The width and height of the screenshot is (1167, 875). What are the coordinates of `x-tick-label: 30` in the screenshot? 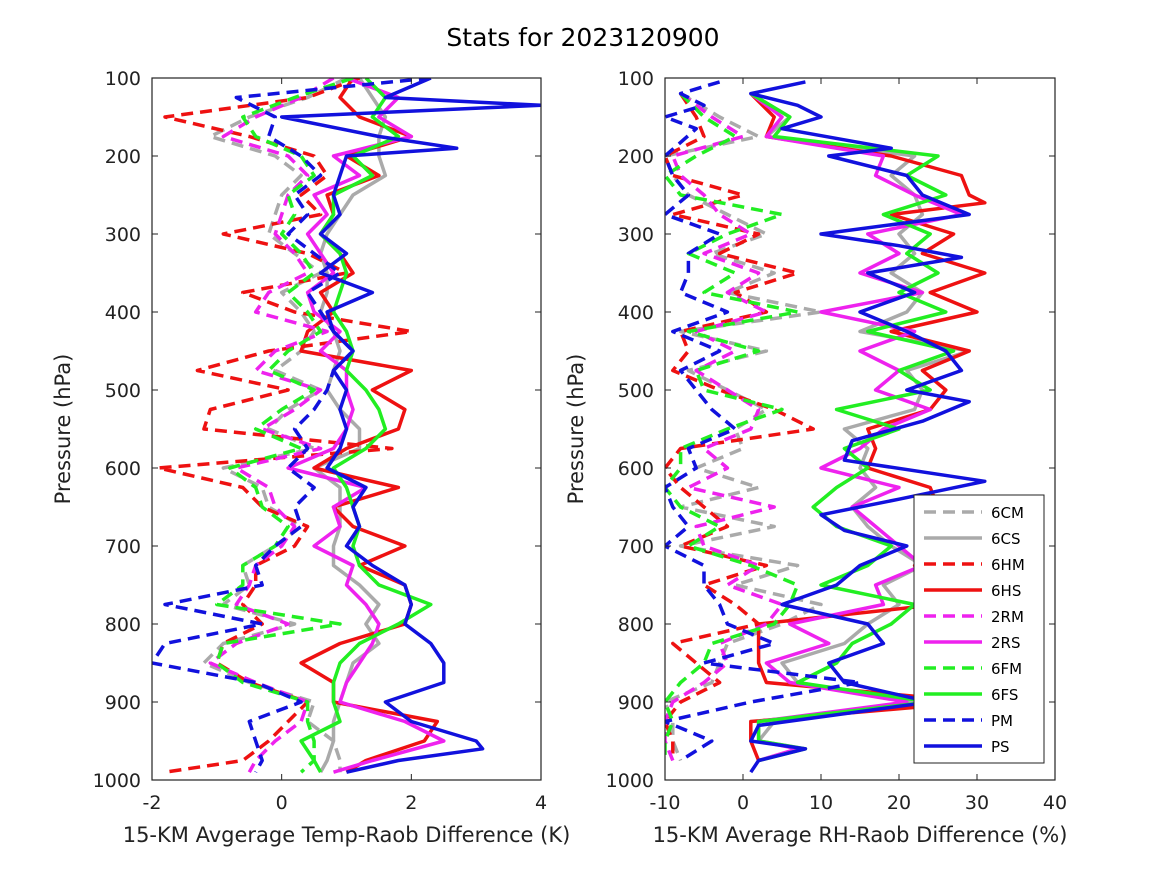 It's located at (977, 803).